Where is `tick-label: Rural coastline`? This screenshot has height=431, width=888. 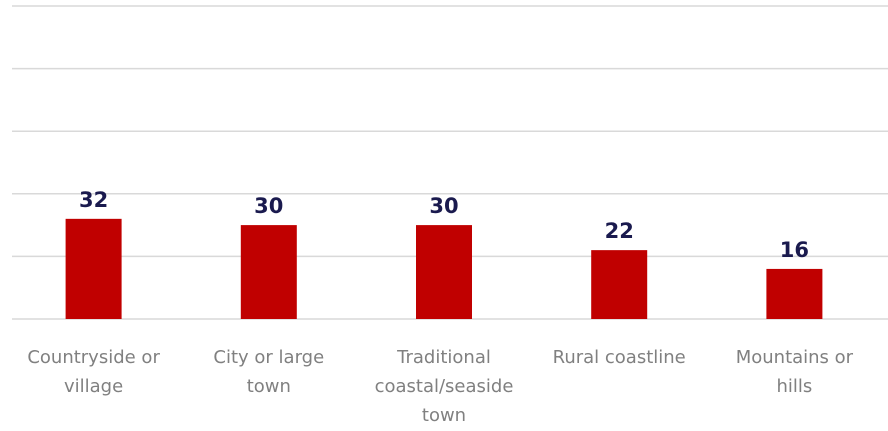
tick-label: Rural coastline is located at coordinates (619, 357).